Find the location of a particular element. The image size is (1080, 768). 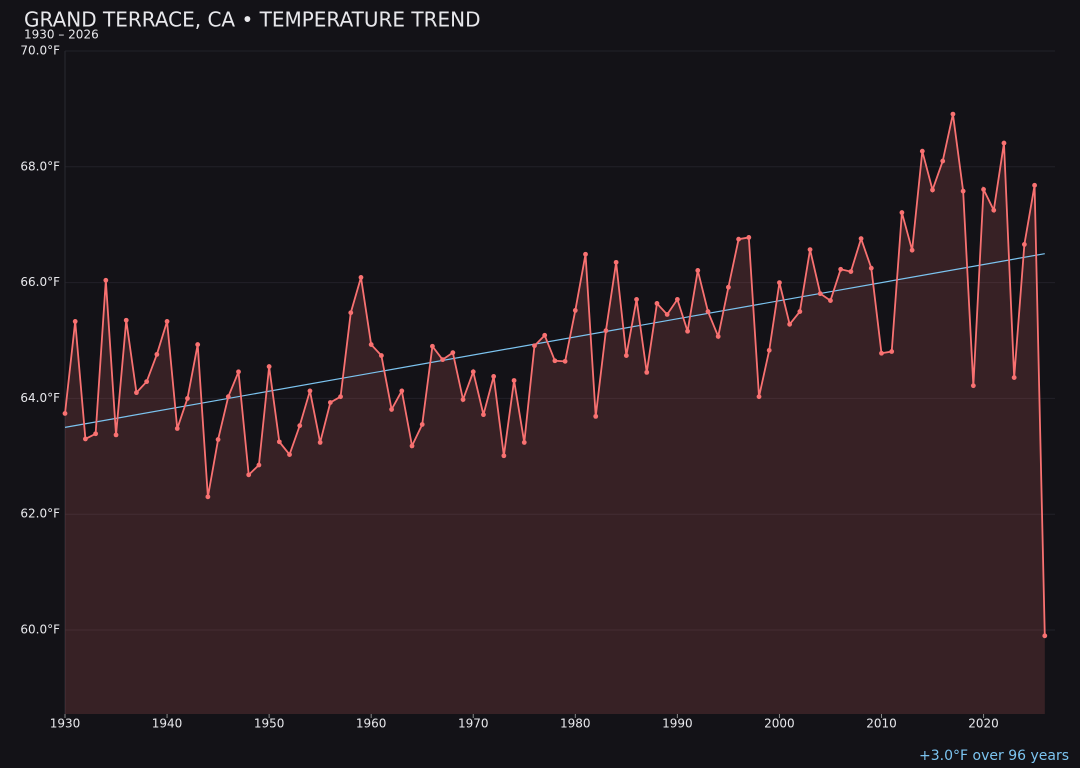

y-tick-label: 62.0°F is located at coordinates (40, 514).